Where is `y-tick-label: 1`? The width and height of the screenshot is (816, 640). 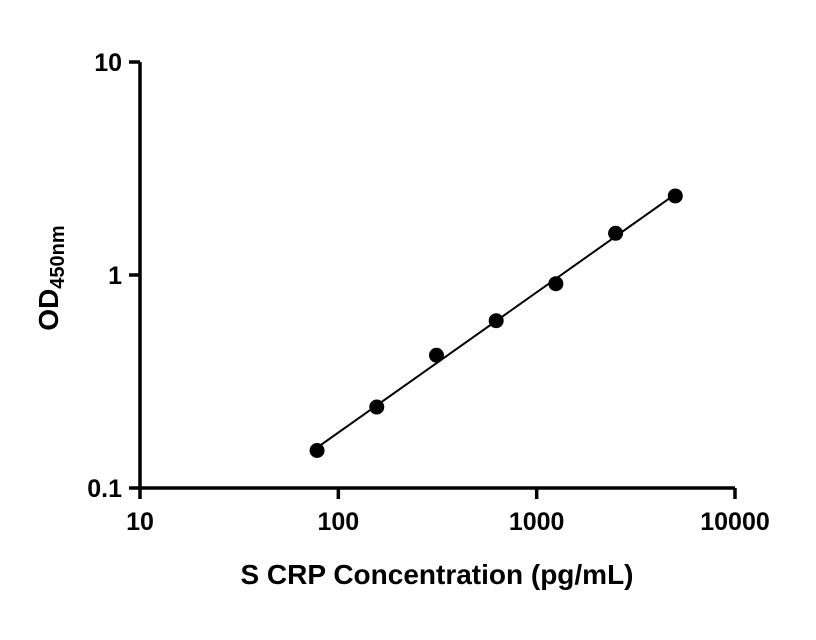 y-tick-label: 1 is located at coordinates (115, 276).